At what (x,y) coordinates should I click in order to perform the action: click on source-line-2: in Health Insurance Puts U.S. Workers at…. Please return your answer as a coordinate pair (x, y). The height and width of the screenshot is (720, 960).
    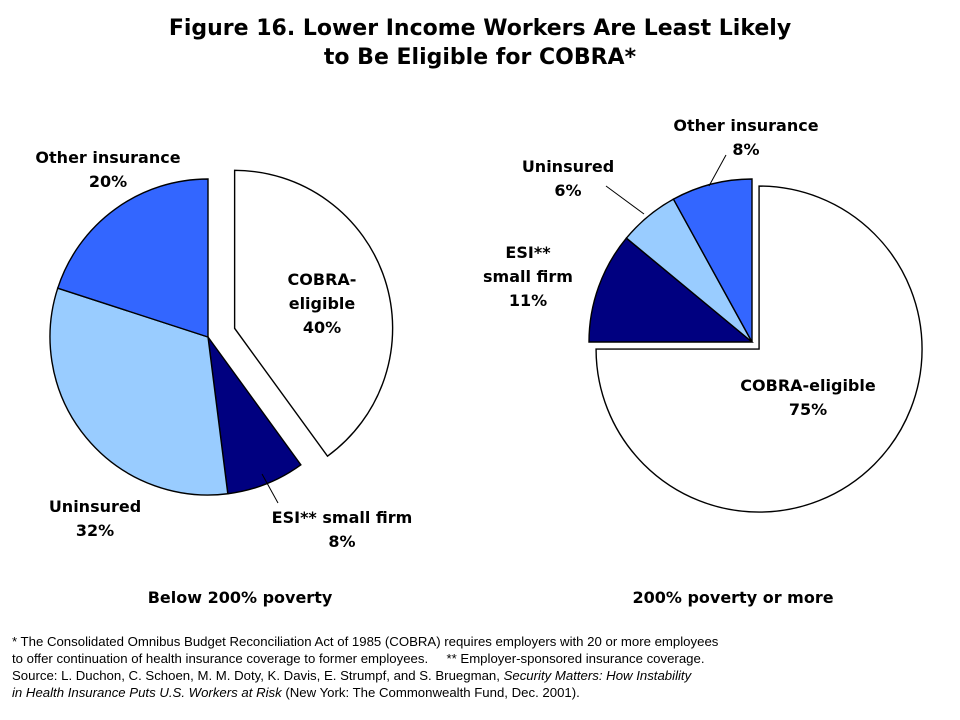
    Looking at the image, I should click on (482, 692).